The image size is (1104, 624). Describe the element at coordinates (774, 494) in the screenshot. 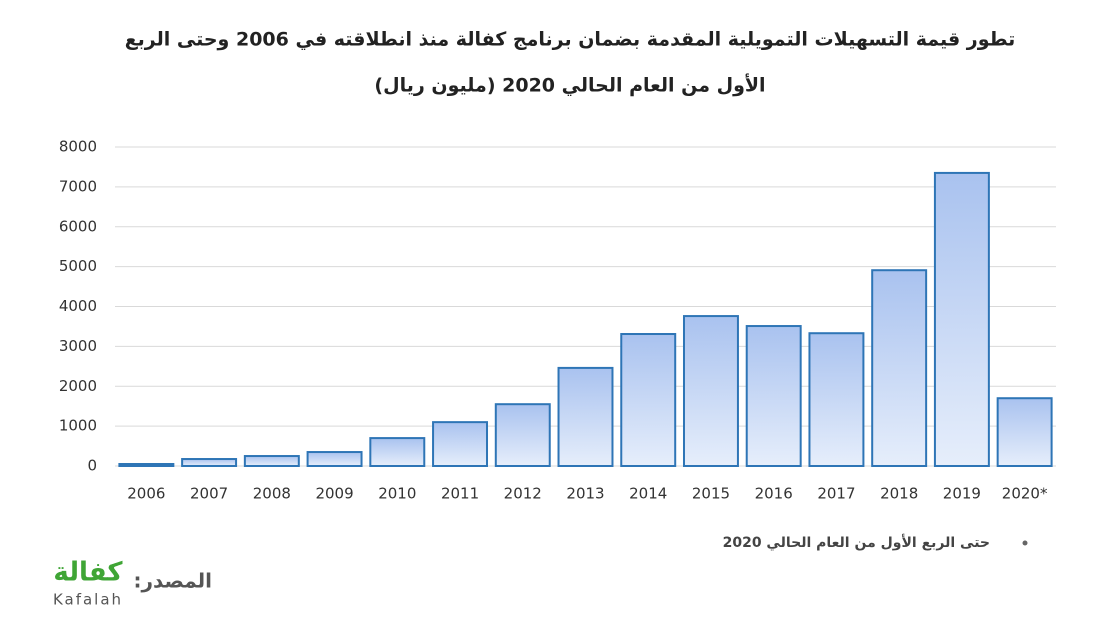

I see `x-tick-label: 2016` at that location.